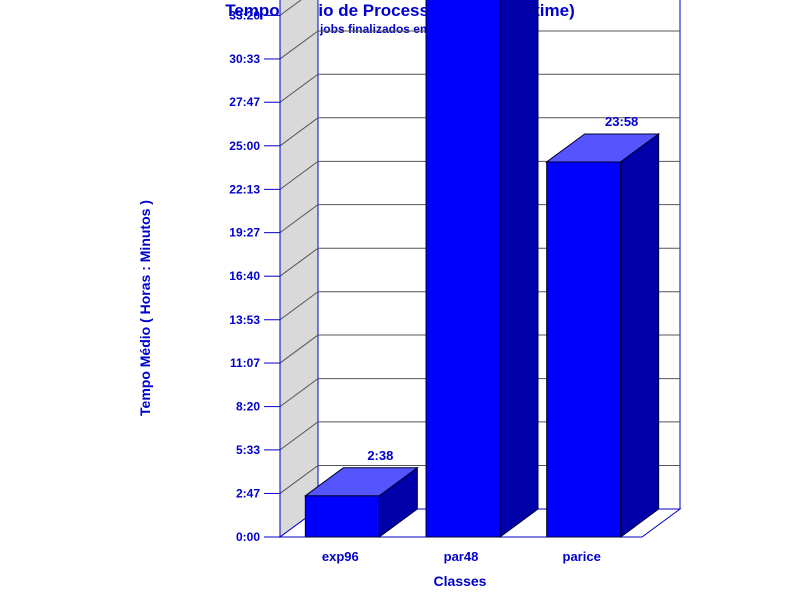 The height and width of the screenshot is (600, 800). What do you see at coordinates (582, 556) in the screenshot?
I see `x-tick-label: parice` at bounding box center [582, 556].